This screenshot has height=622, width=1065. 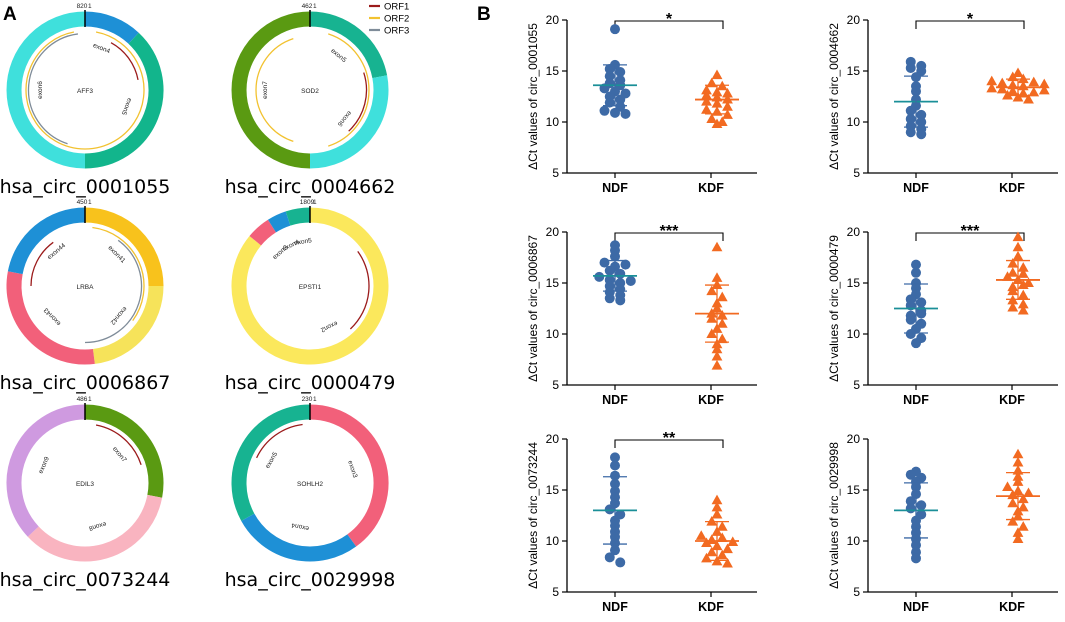 I want to click on length-label: 1809, so click(x=307, y=202).